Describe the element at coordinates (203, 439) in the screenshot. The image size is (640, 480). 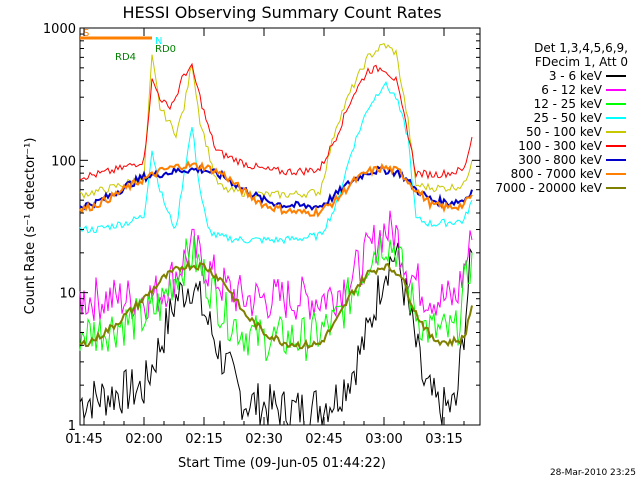
I see `x-tick-label-2: 02:15` at that location.